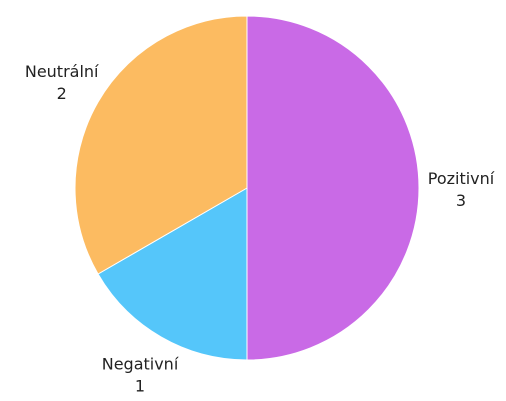 The image size is (506, 401). I want to click on slice-label-group-neutrální: Neutrální 2, so click(62, 82).